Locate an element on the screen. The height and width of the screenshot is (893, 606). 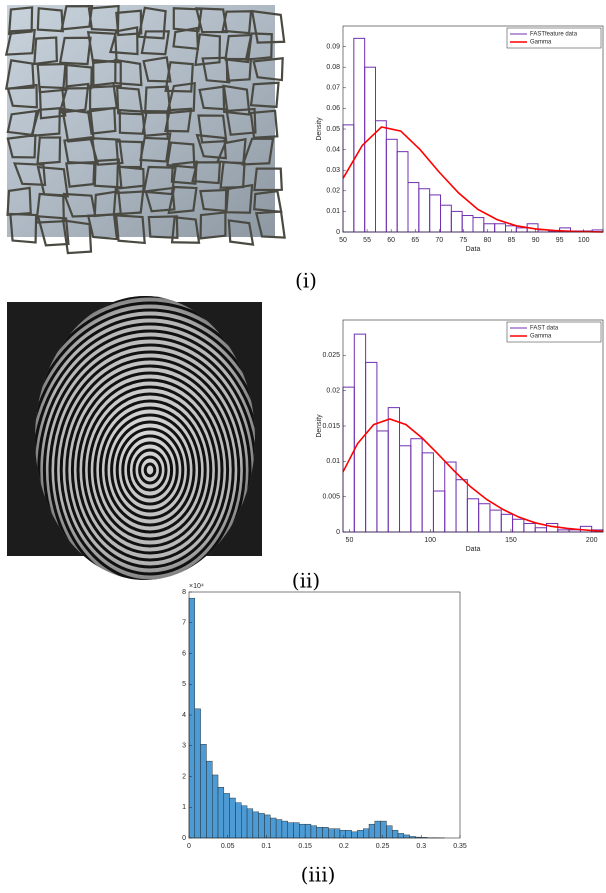
ridge-lines is located at coordinates (145, 438).